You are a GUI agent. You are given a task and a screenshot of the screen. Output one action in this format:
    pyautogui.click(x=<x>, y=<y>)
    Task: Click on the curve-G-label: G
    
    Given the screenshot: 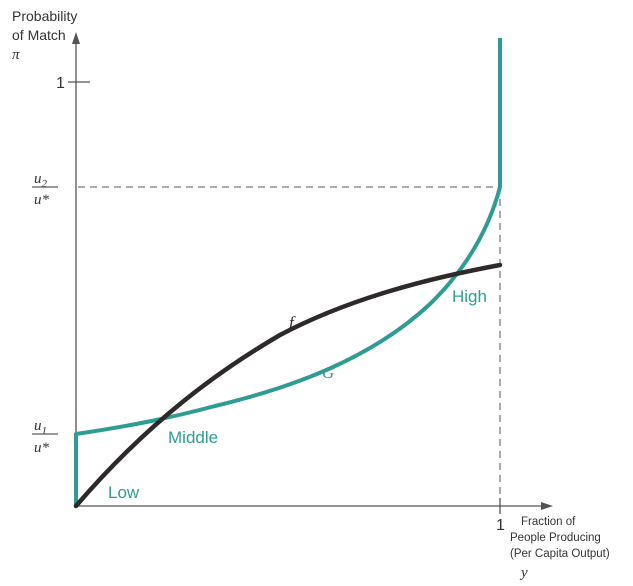 What is the action you would take?
    pyautogui.click(x=328, y=372)
    